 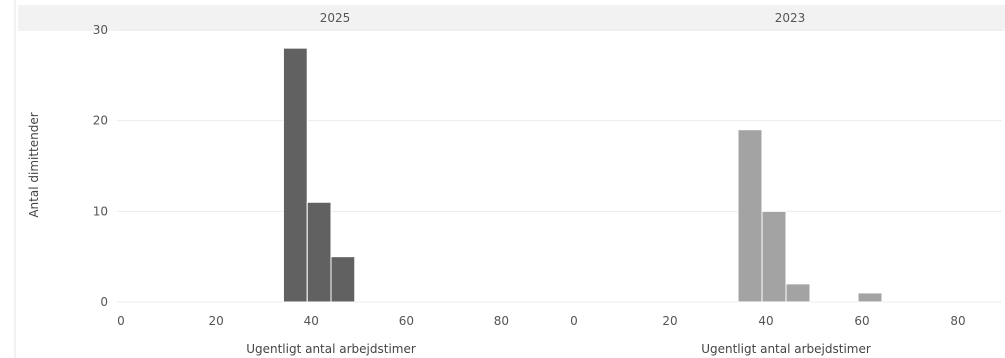 What do you see at coordinates (100, 30) in the screenshot?
I see `y-tick-label: 30` at bounding box center [100, 30].